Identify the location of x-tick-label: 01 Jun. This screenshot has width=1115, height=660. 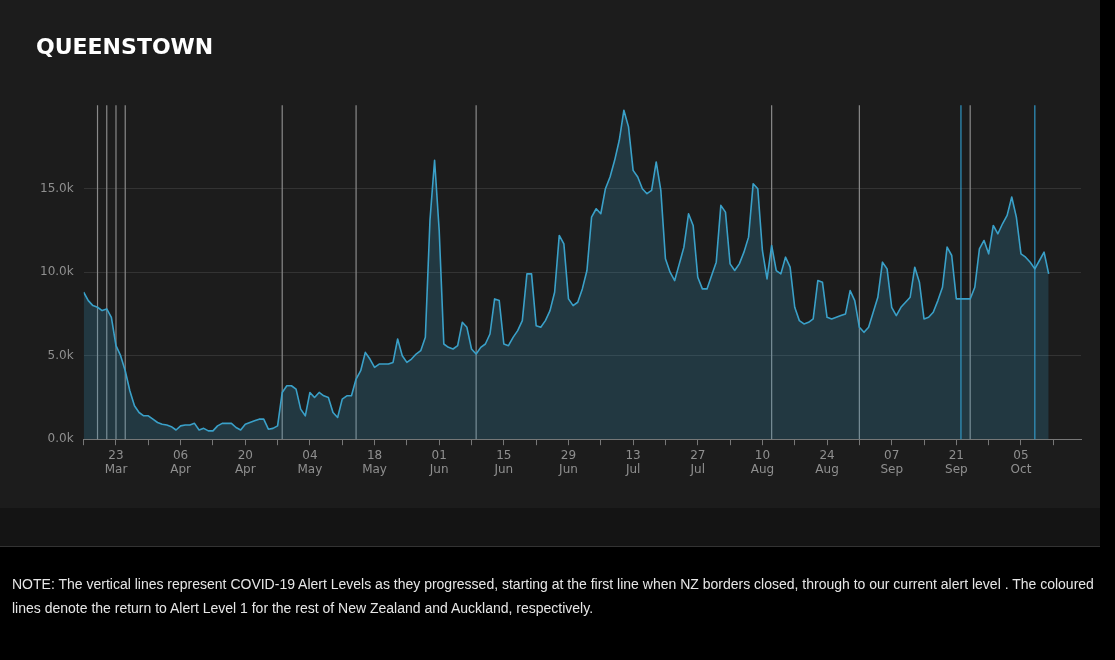
(438, 461).